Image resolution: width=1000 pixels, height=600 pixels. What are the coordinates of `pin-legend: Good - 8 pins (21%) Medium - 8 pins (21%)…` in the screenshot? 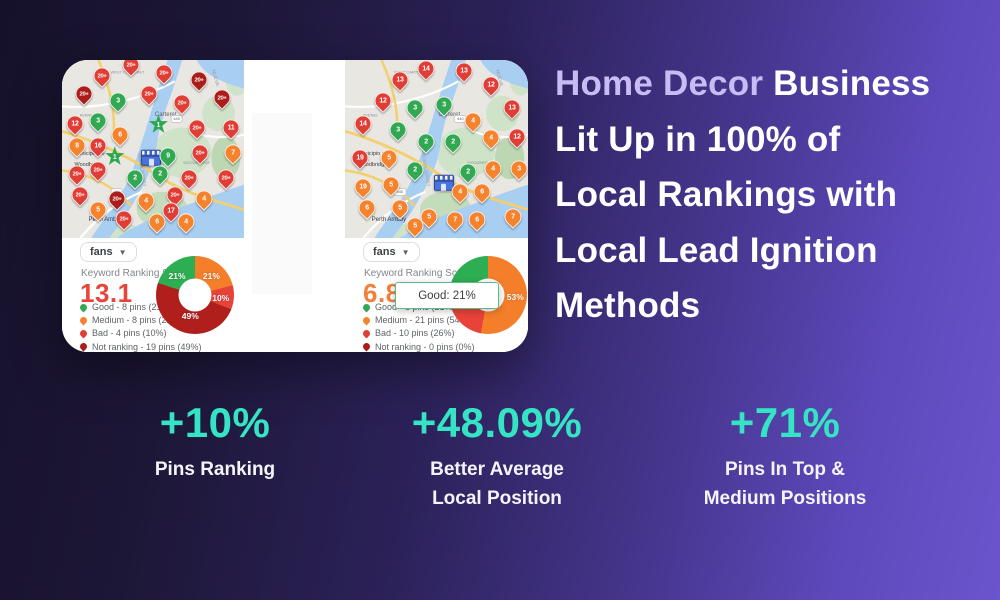 It's located at (140, 327).